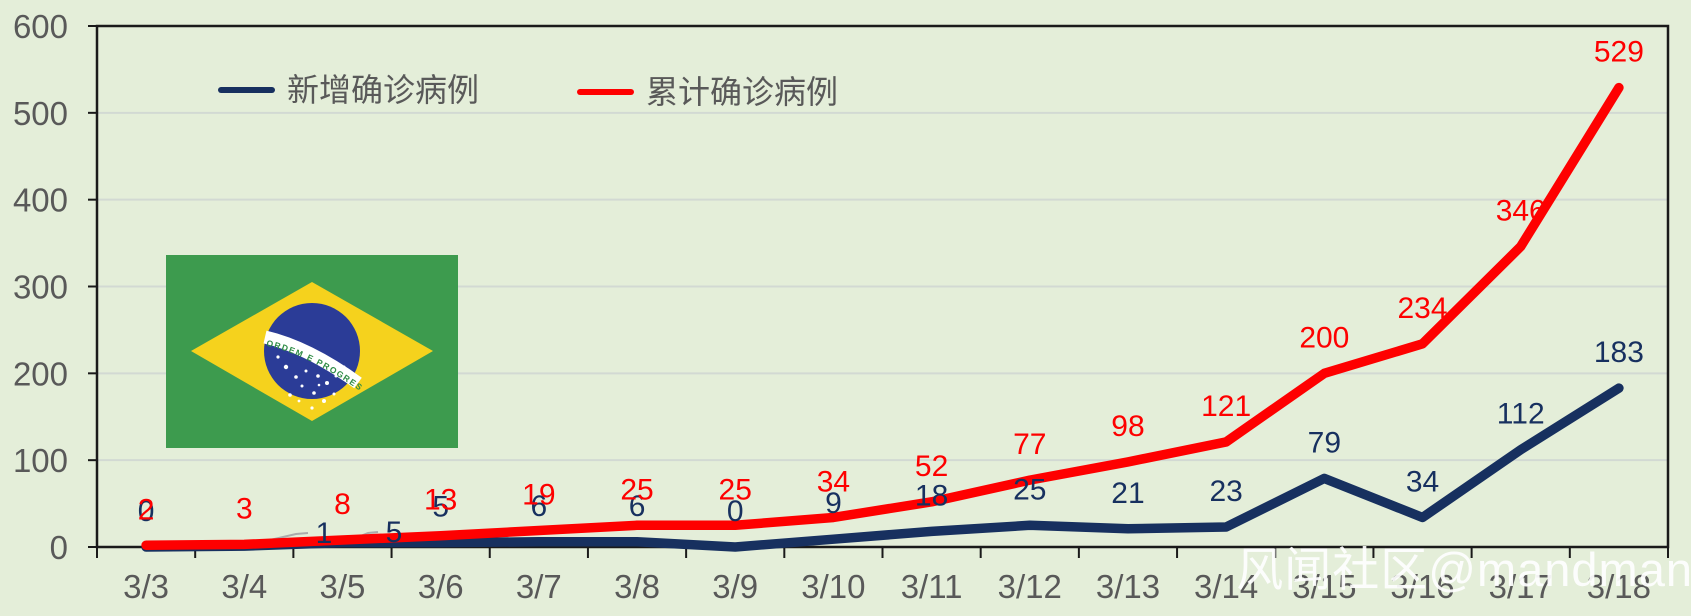 The width and height of the screenshot is (1691, 616). I want to click on x-axis-label: 3/8, so click(637, 586).